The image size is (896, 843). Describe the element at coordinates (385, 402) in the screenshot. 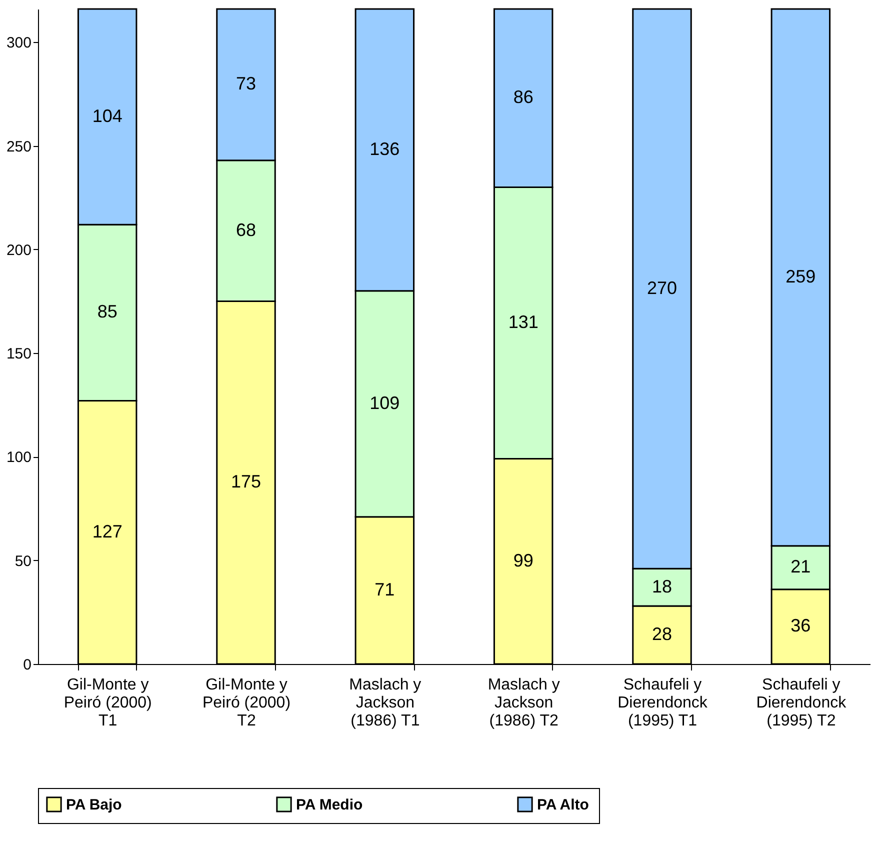

I see `data-label: 109` at that location.